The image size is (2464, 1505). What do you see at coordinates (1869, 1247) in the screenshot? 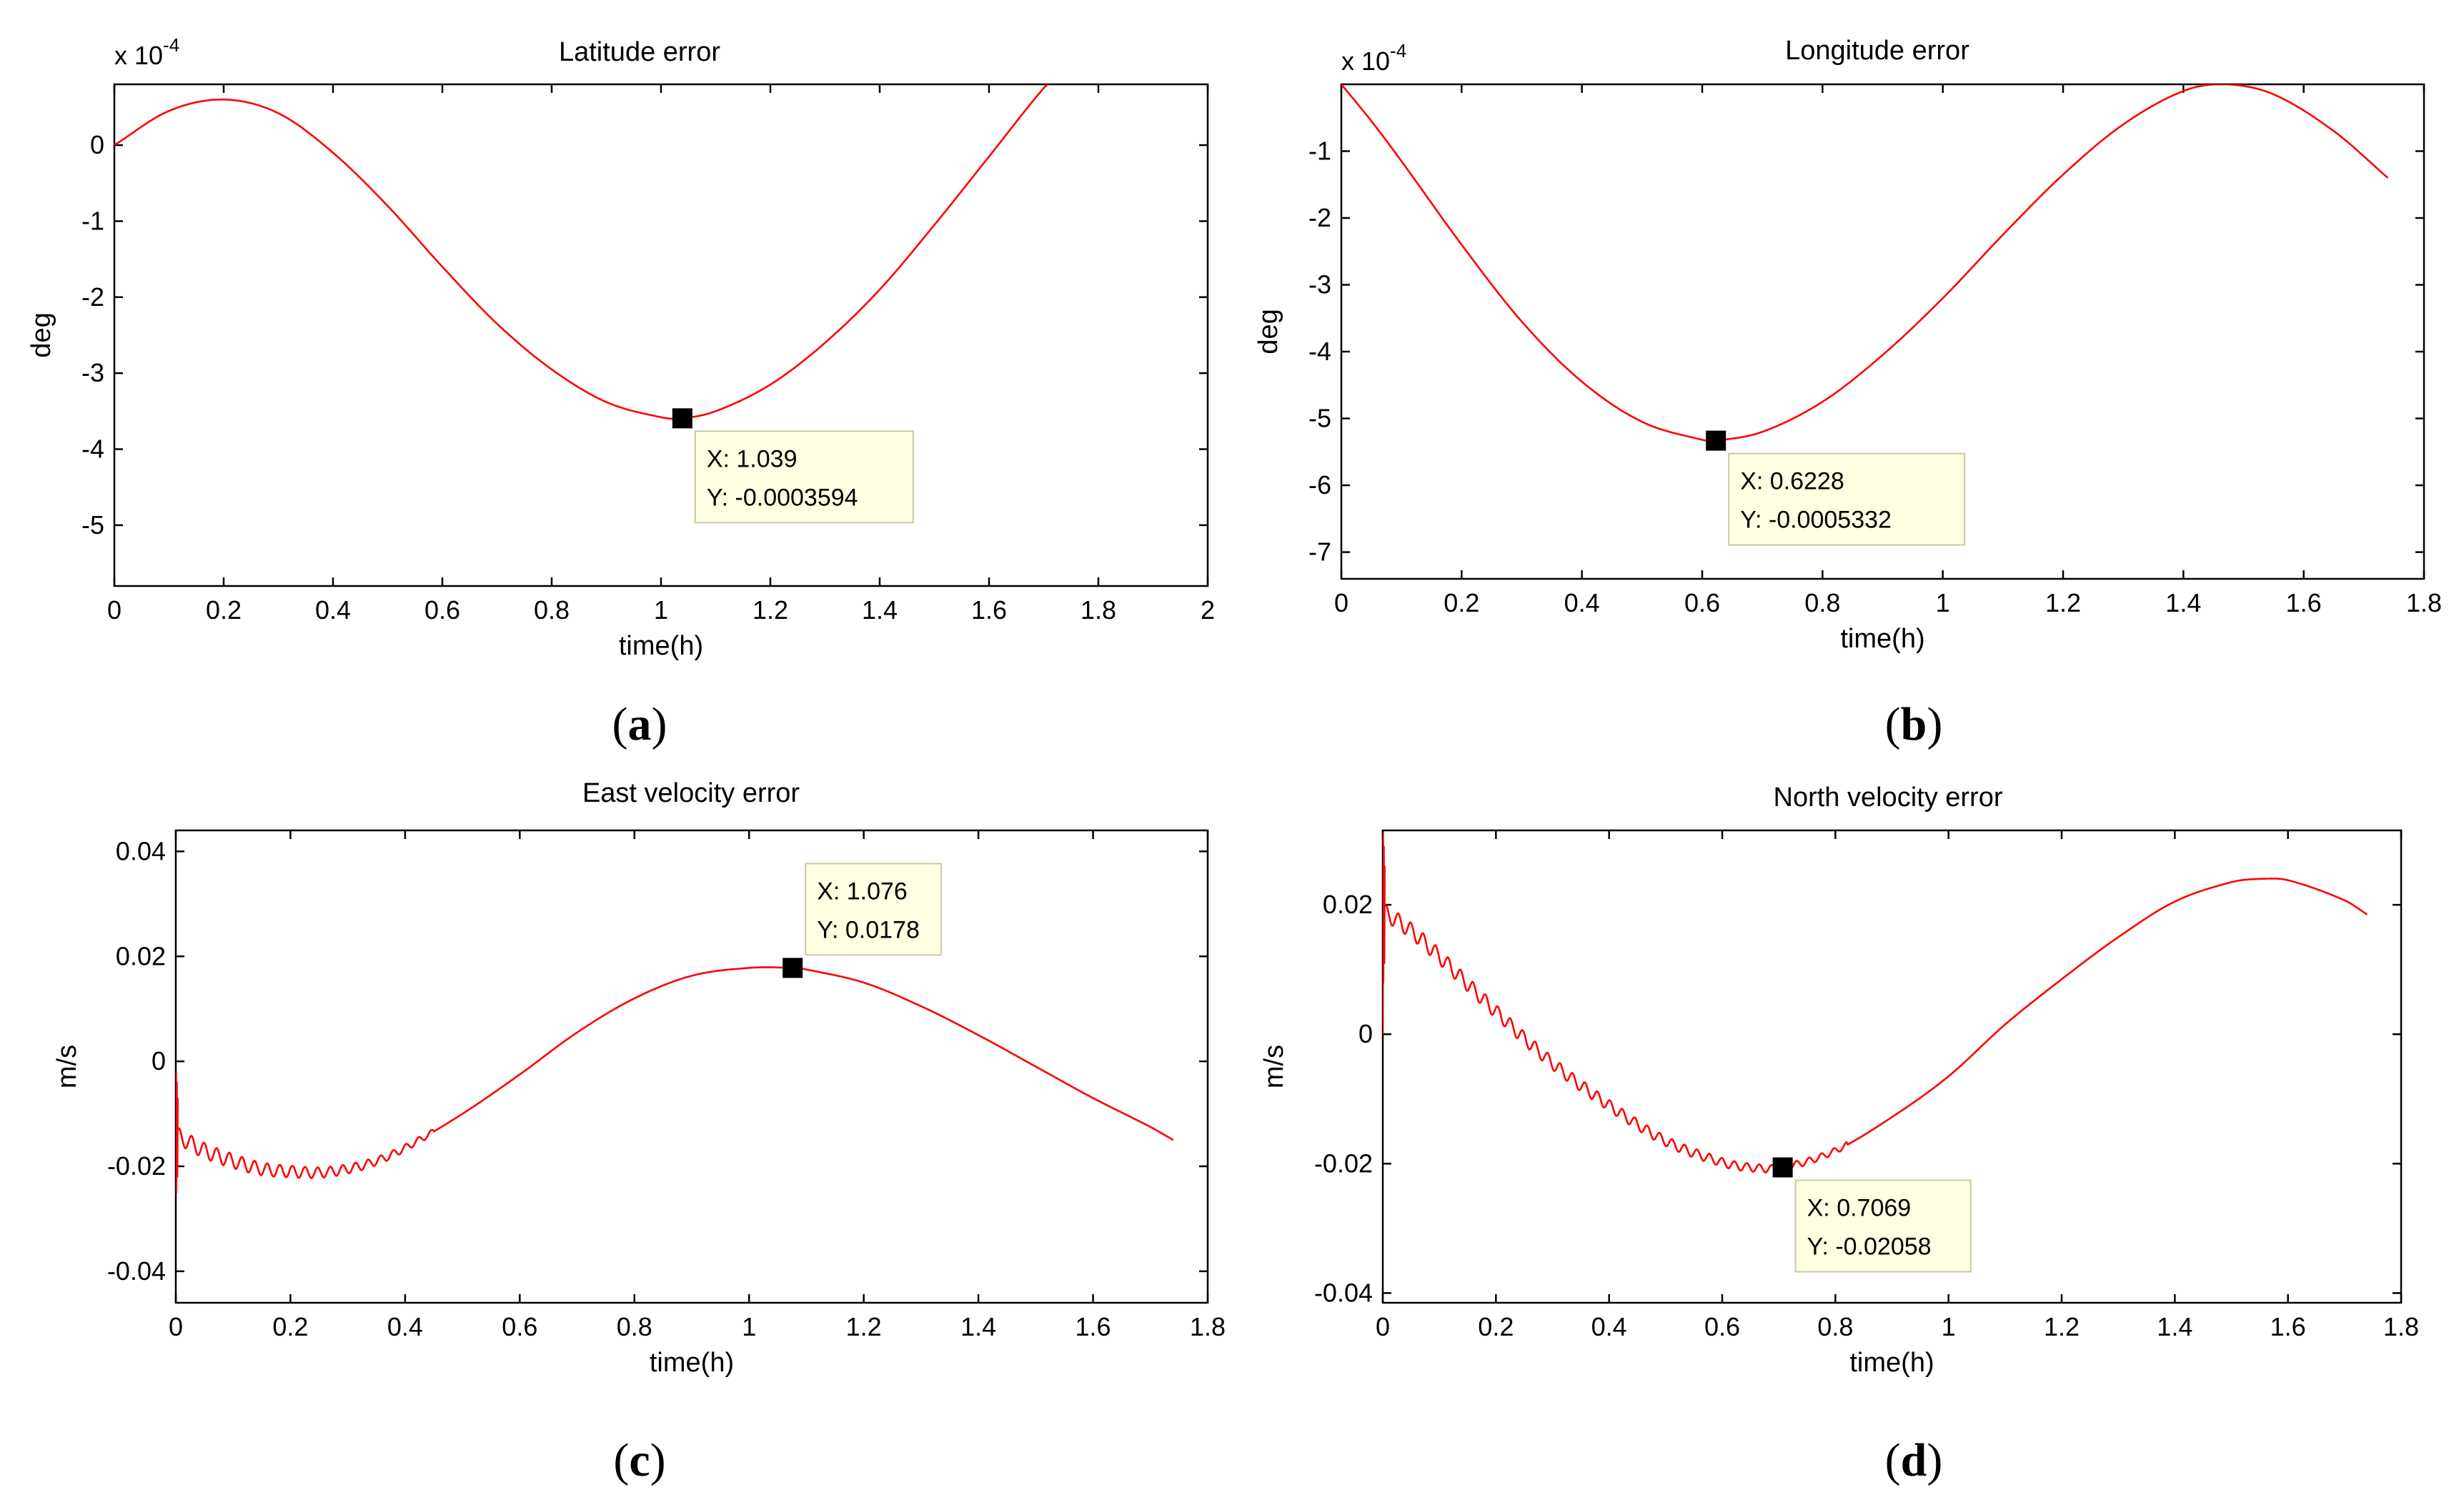
I see `panel-d-datatip-y: Y: -0.02058` at bounding box center [1869, 1247].